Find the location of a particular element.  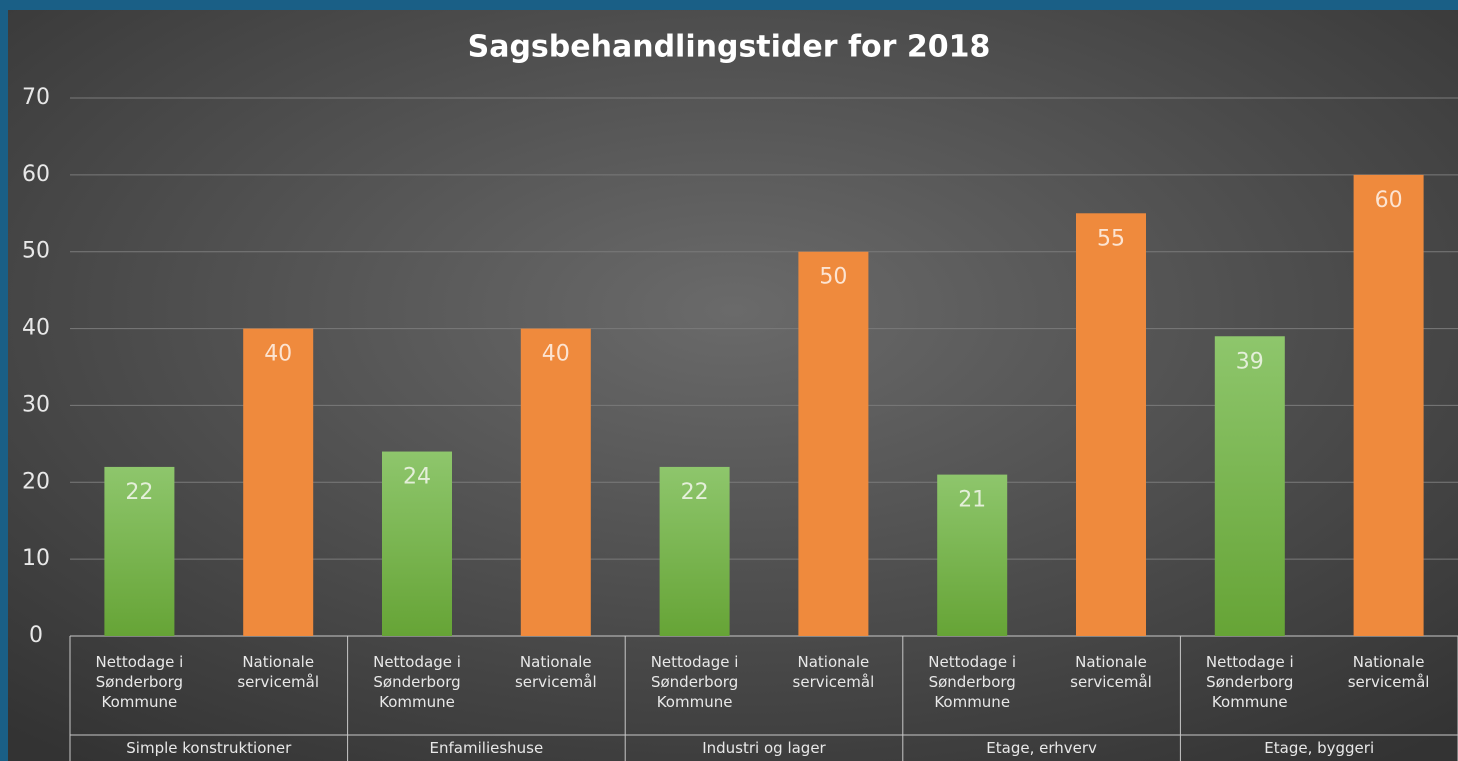

chart-title: Sagsbehandlingstider for 2018 is located at coordinates (729, 47).